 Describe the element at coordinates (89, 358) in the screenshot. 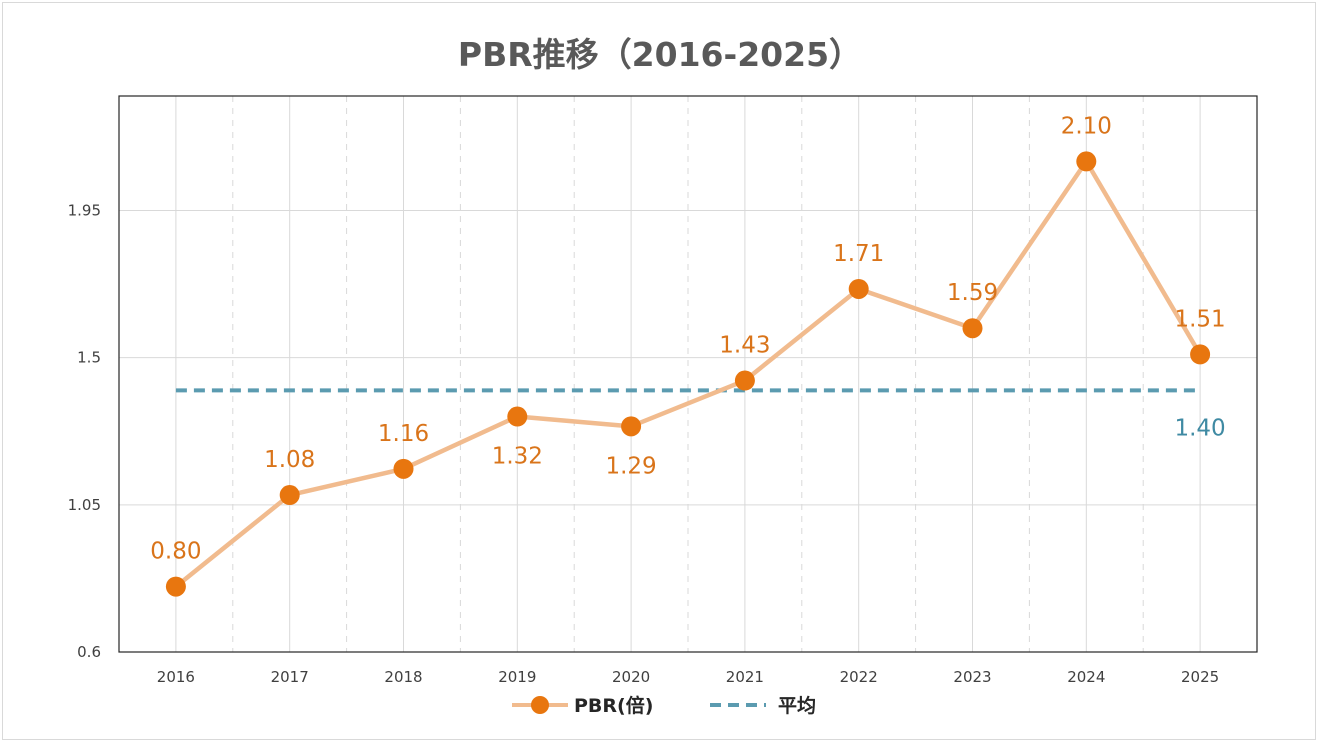

I see `y-tick-label: 1.5` at that location.